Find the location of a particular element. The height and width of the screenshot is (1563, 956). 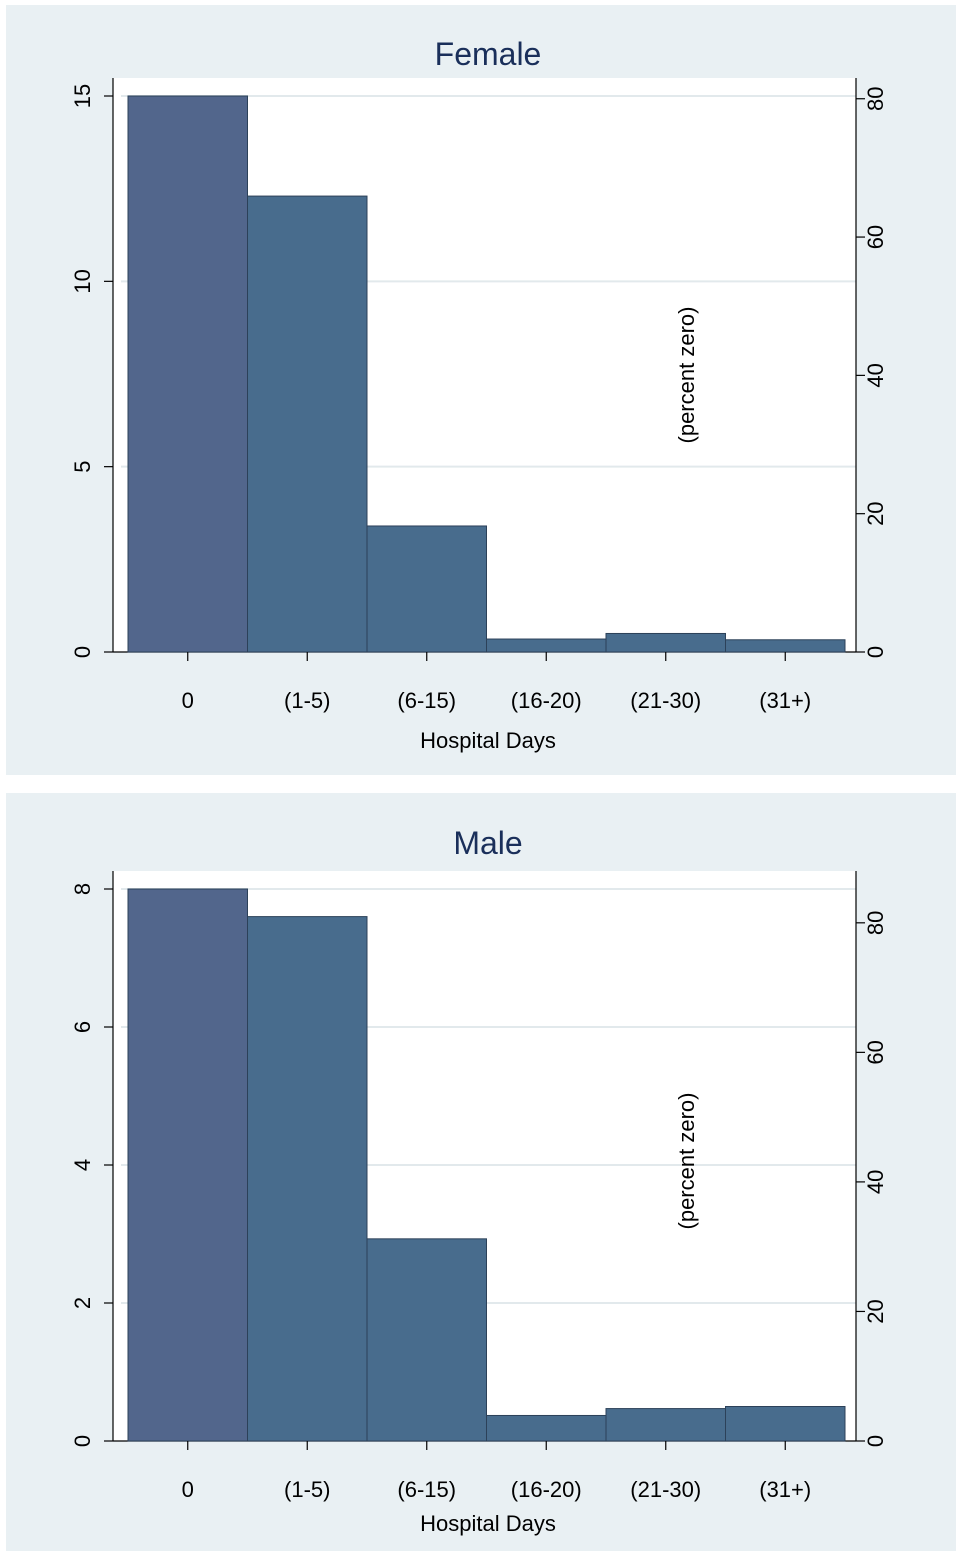

male-y-tick-label: 2 is located at coordinates (82, 1303).